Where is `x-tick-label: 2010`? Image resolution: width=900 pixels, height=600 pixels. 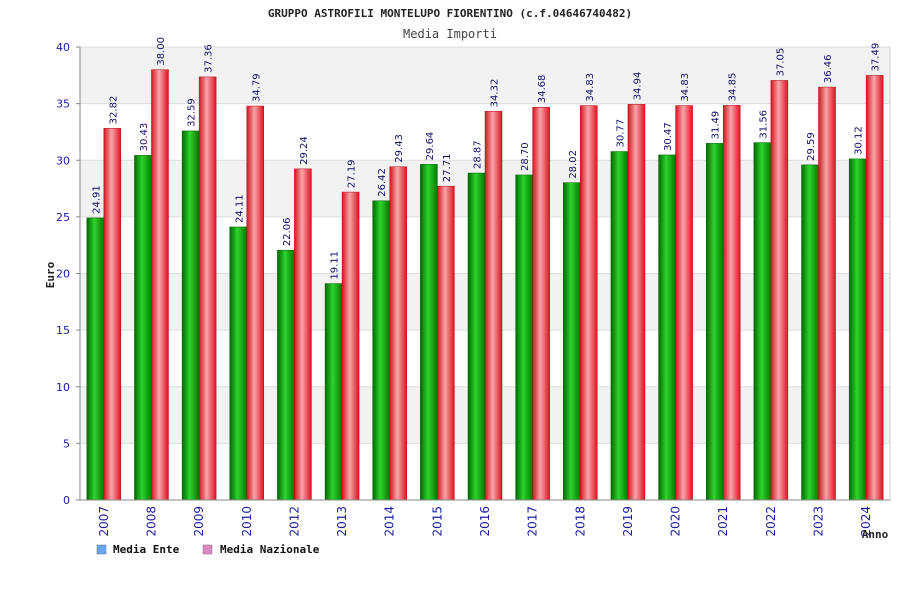
x-tick-label: 2010 is located at coordinates (247, 521).